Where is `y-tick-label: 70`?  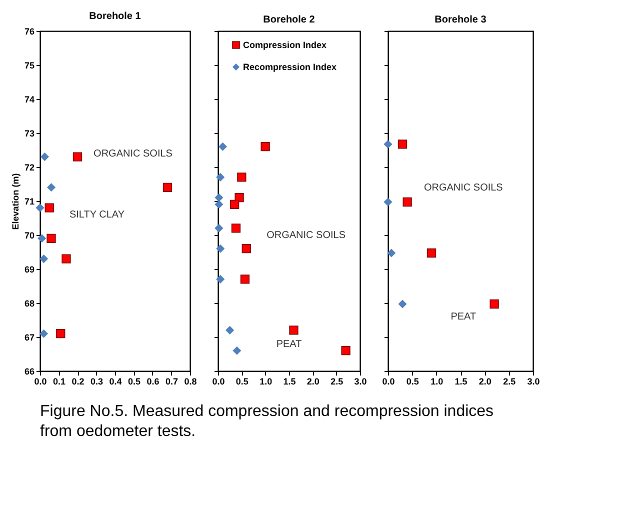 y-tick-label: 70 is located at coordinates (29, 235).